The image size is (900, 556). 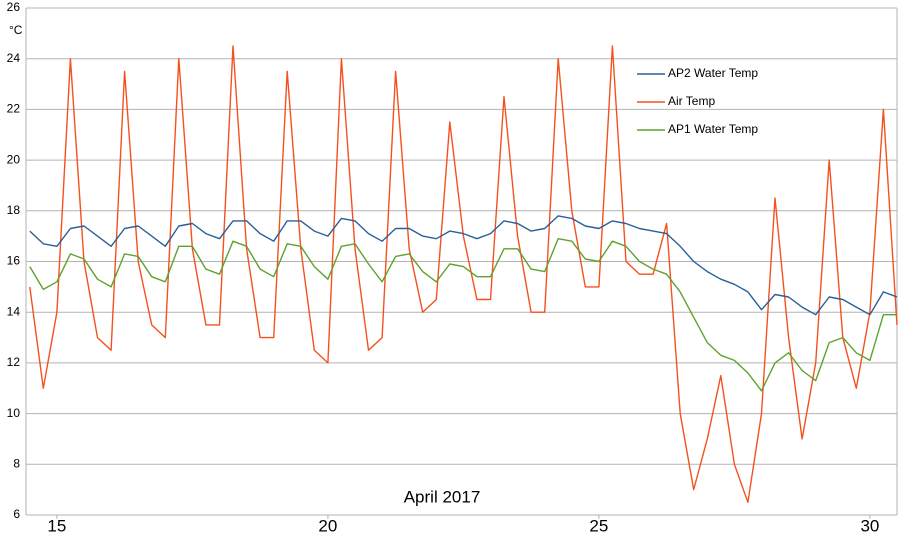 I want to click on y-tick-label: 8, so click(x=16, y=463).